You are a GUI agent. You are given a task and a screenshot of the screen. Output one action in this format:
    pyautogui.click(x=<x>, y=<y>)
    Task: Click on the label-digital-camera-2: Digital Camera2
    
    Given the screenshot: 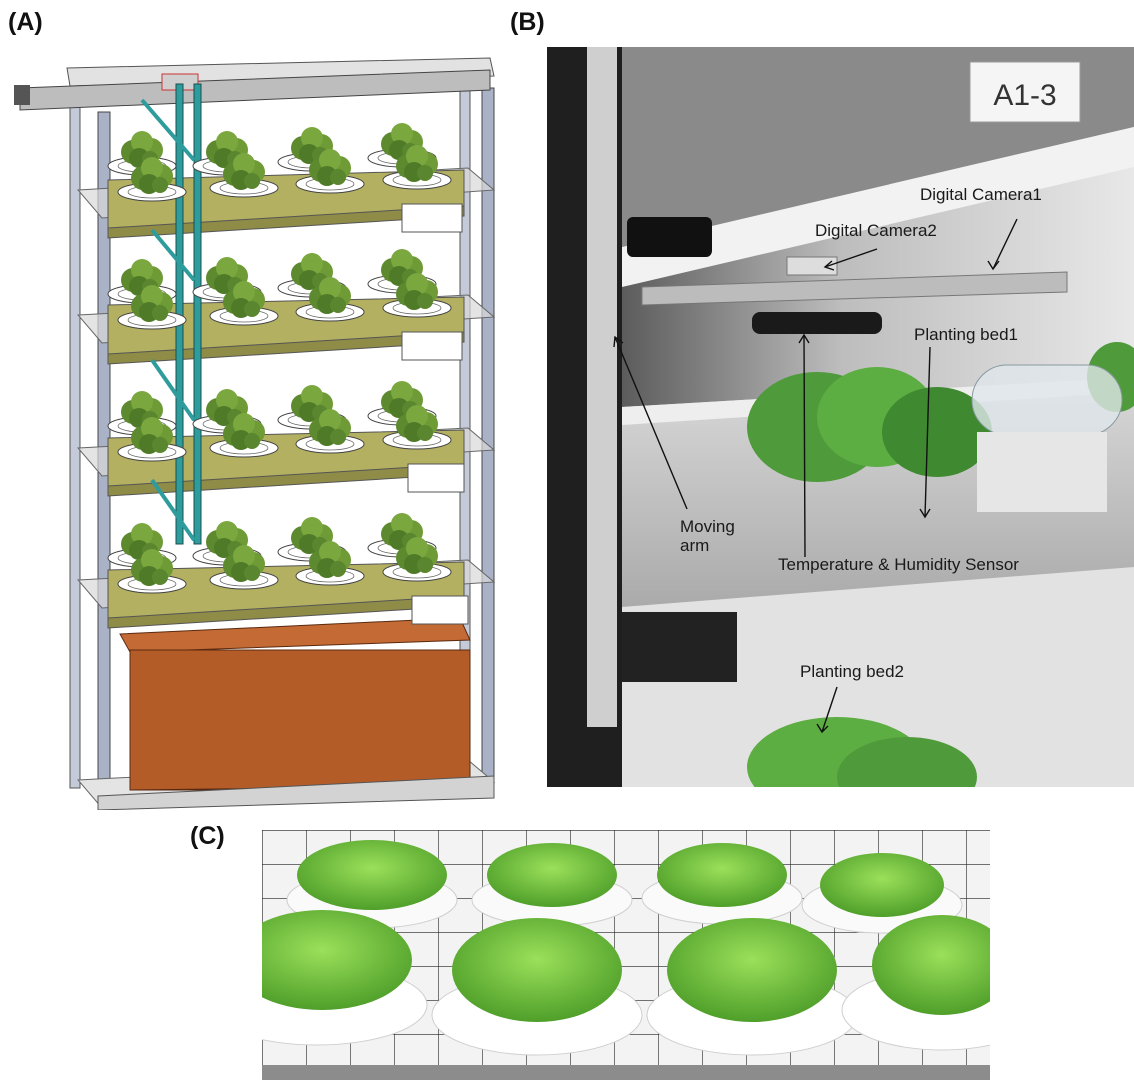 What is the action you would take?
    pyautogui.click(x=876, y=230)
    